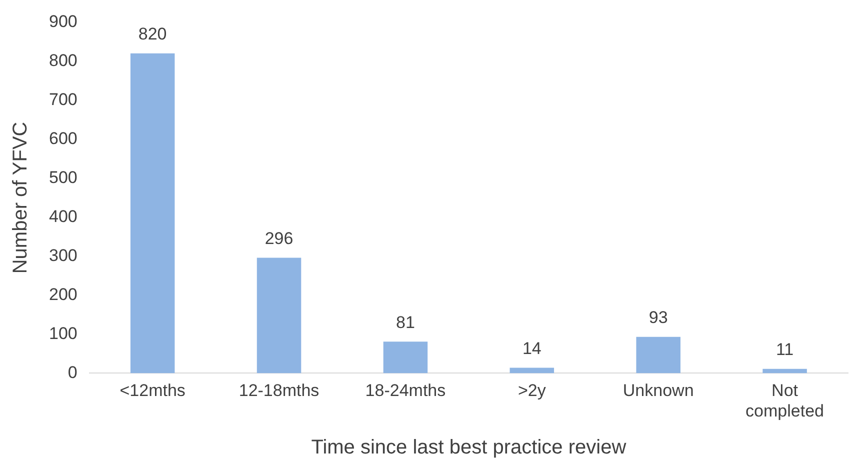 This screenshot has width=858, height=464. What do you see at coordinates (63, 177) in the screenshot?
I see `y-tick-label: 500` at bounding box center [63, 177].